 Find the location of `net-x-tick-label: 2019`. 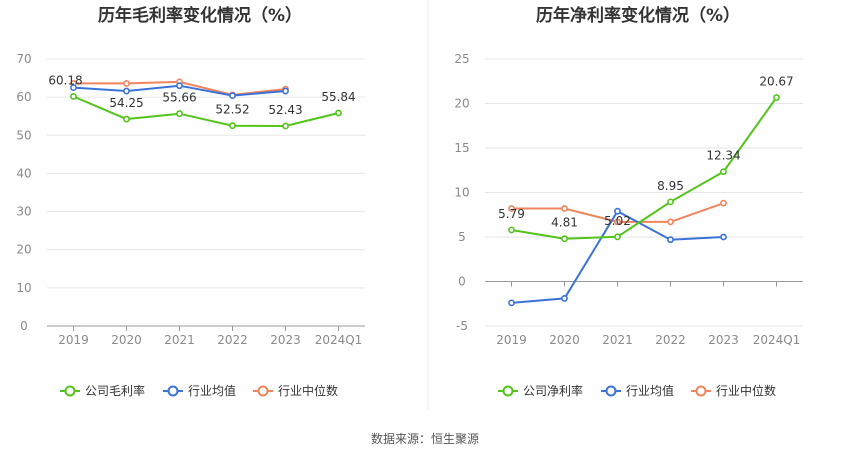

net-x-tick-label: 2019 is located at coordinates (511, 340).